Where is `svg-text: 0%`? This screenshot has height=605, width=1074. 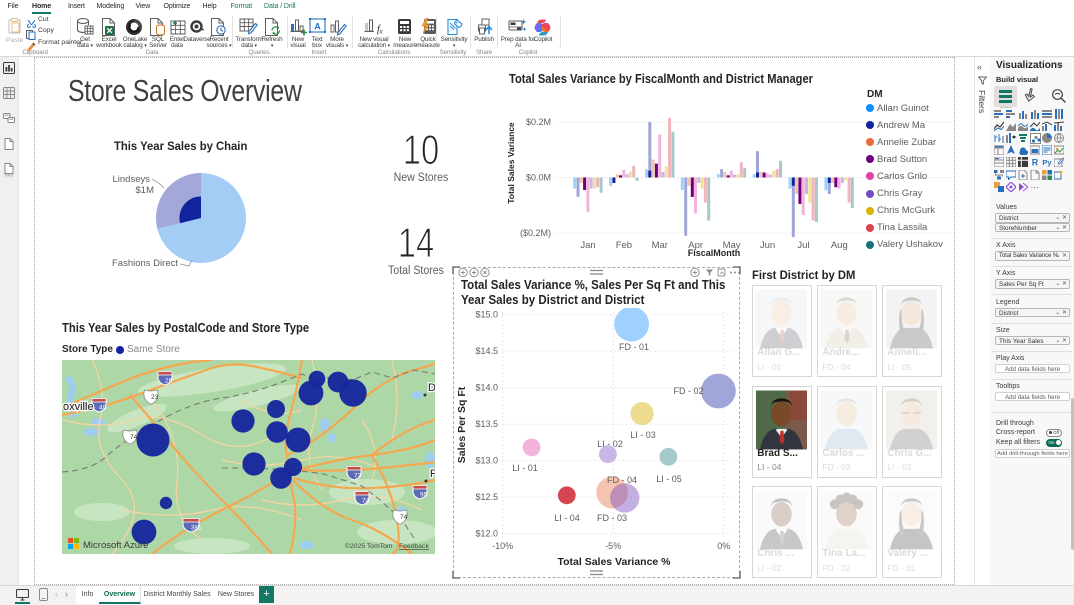 svg-text: 0% is located at coordinates (723, 546).